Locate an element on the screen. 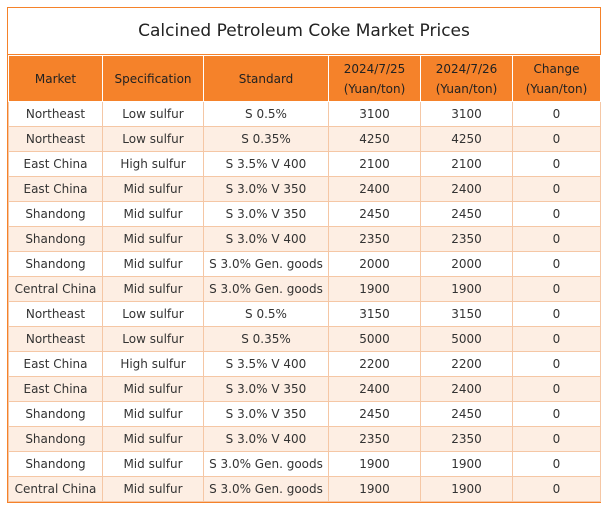 The height and width of the screenshot is (513, 606). header-cell: 2024/7/26 (Yuan/ton) is located at coordinates (466, 78).